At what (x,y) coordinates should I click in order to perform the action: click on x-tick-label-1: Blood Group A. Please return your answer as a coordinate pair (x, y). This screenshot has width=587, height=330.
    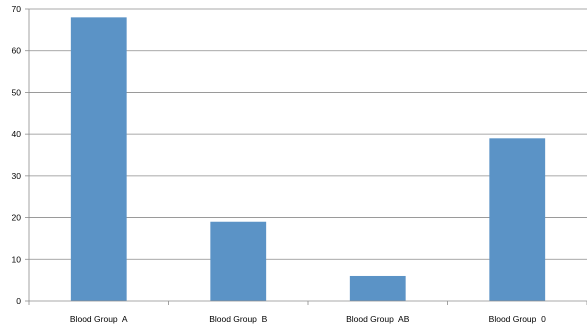
    Looking at the image, I should click on (99, 319).